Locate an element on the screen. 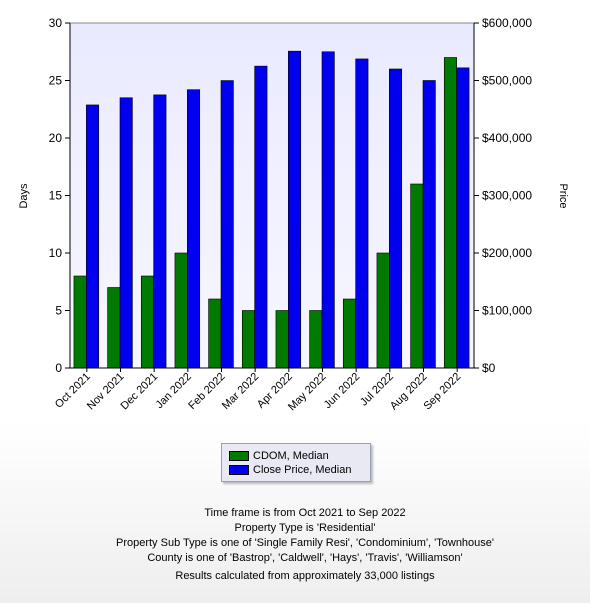  bar-close-price-sep-2022 is located at coordinates (463, 218).